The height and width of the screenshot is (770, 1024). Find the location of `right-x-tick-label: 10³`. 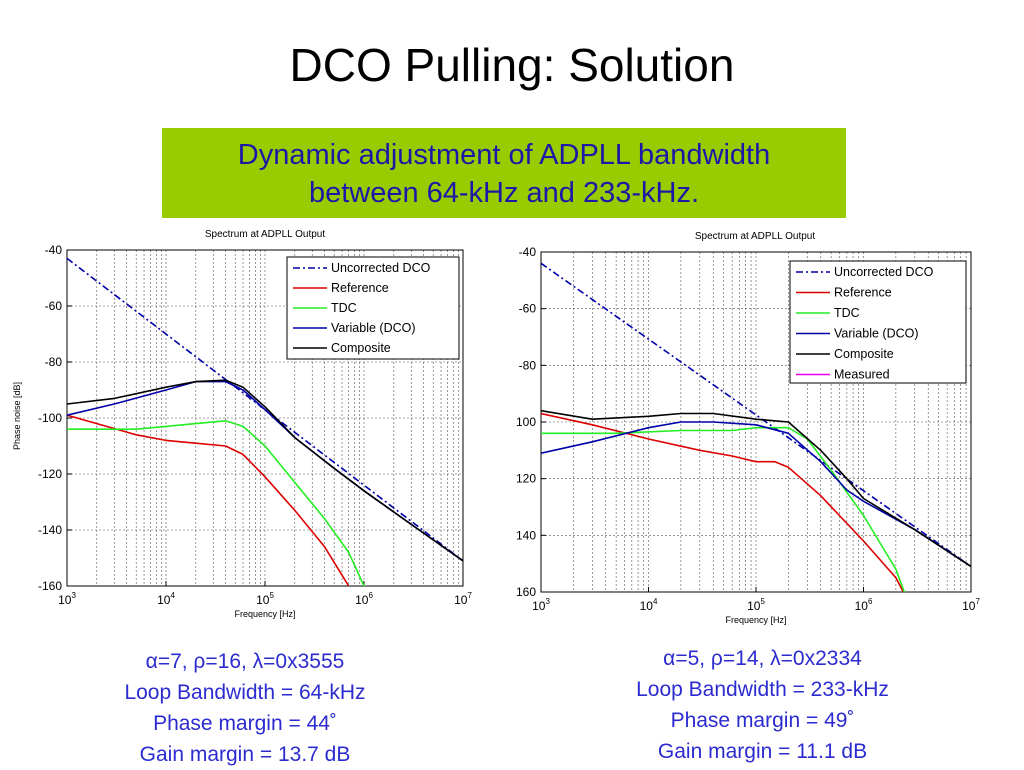

right-x-tick-label: 10³ is located at coordinates (541, 605).